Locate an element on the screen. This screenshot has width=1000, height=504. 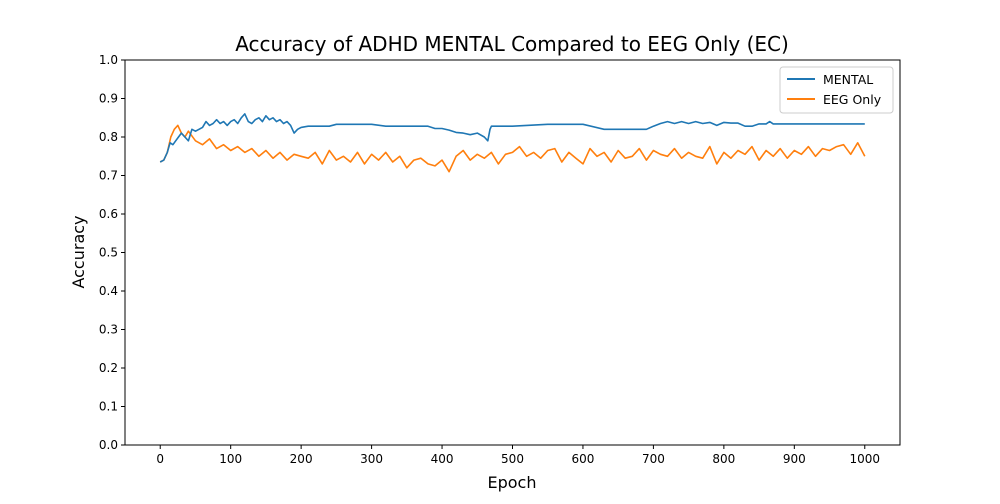
y-tick-label: 0.7 is located at coordinates (108, 176).